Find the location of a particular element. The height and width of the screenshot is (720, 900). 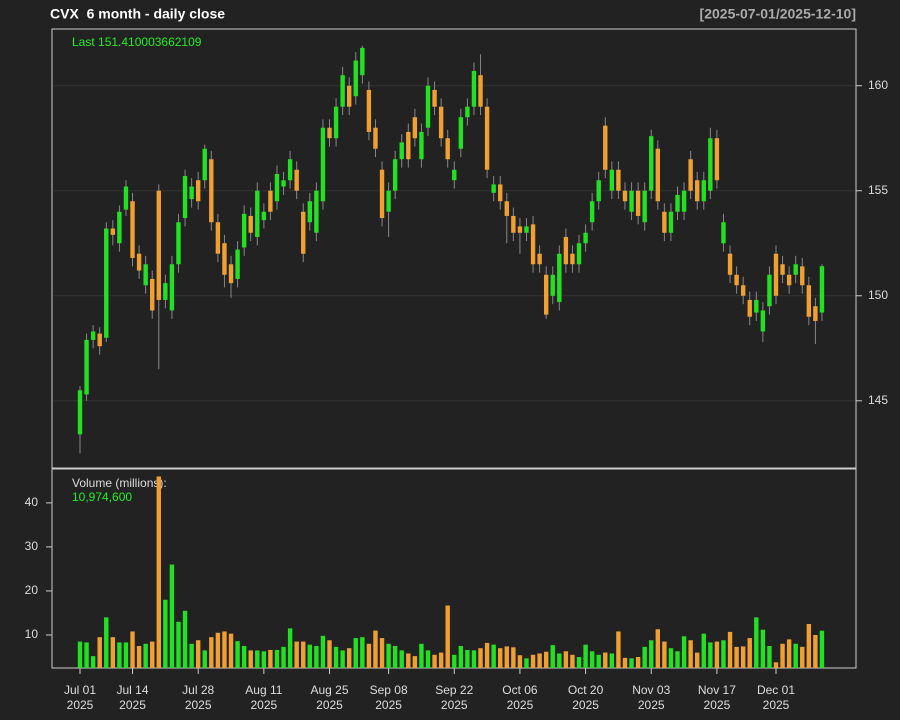

x-tick-label: Jul 01 is located at coordinates (80, 690).